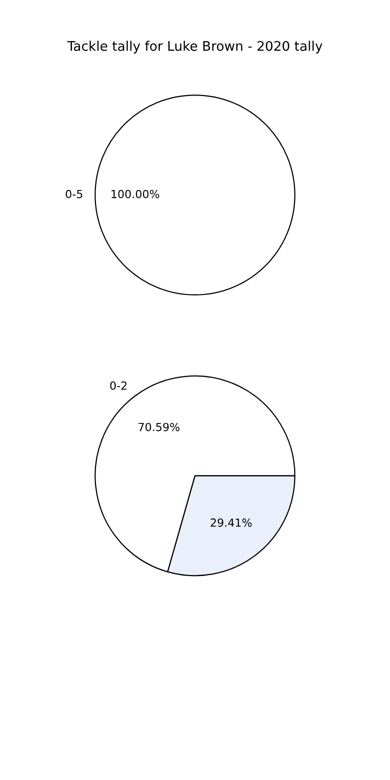 This screenshot has width=390, height=780. Describe the element at coordinates (231, 522) in the screenshot. I see `data-label: 29.41%` at that location.